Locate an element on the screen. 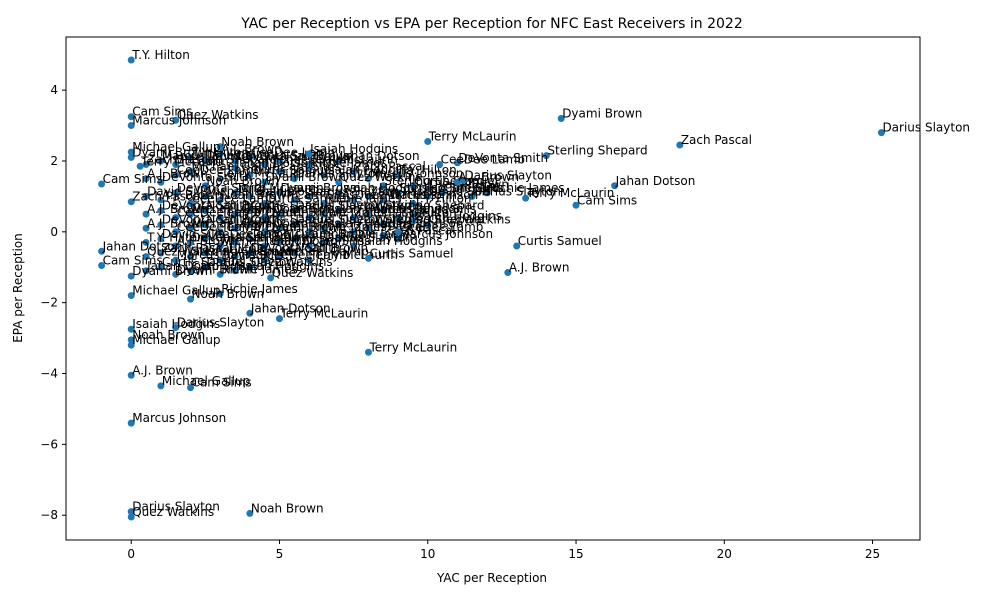 This screenshot has height=600, width=1000. point-label: Curtis Samuel is located at coordinates (204, 262).